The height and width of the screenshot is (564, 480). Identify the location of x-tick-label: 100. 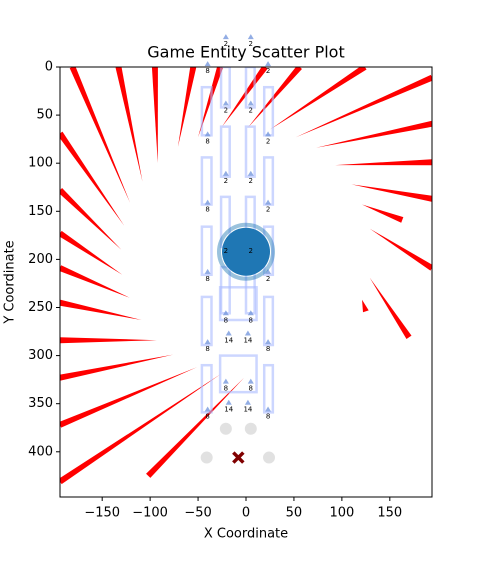
(341, 513).